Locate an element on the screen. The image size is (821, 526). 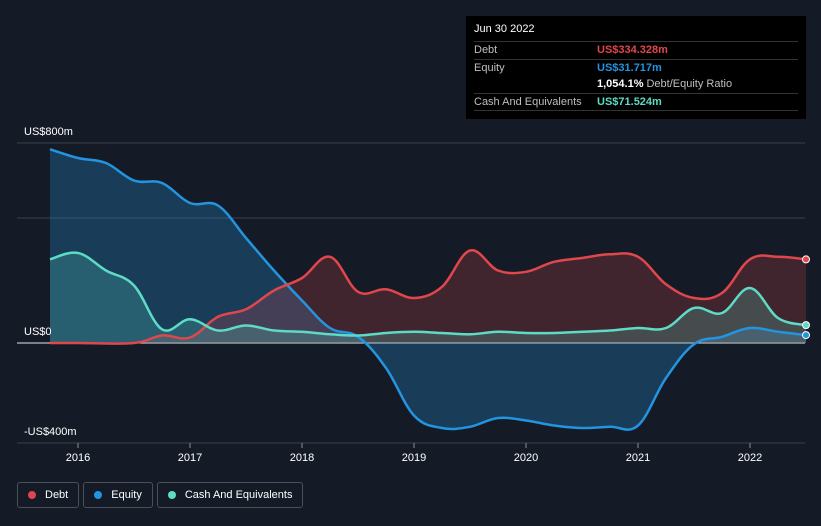
tooltip-row-cash: Cash And Equivalents US$71.524m is located at coordinates (636, 101).